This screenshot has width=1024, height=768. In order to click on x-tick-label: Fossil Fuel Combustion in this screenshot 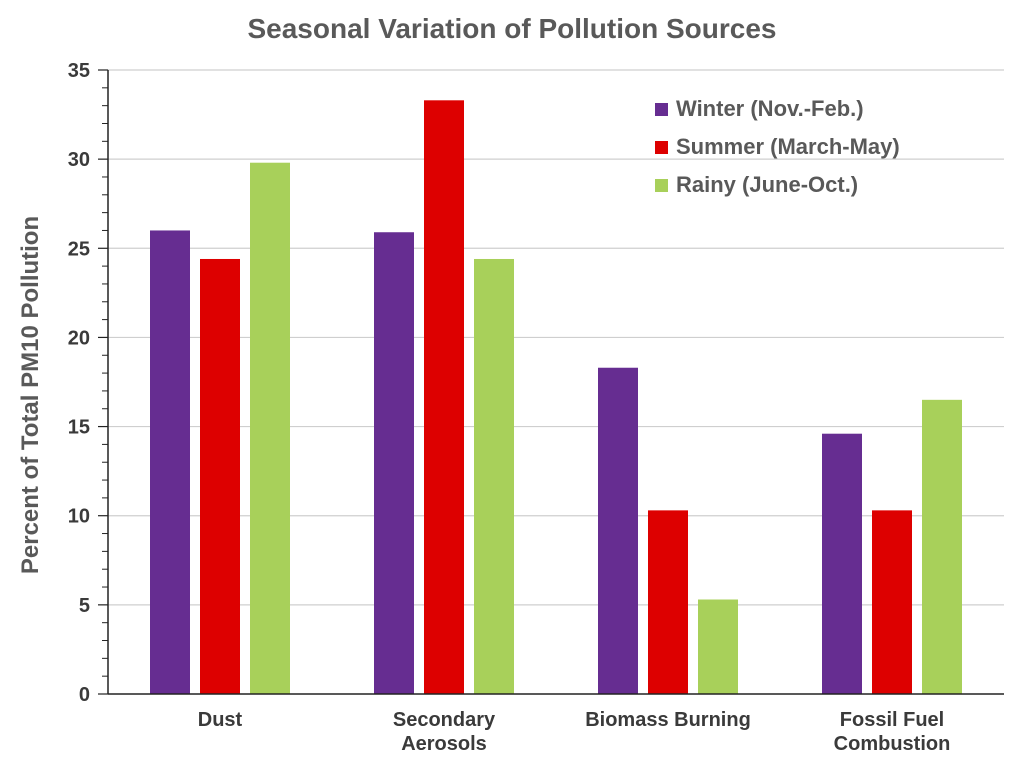, I will do `click(892, 732)`.